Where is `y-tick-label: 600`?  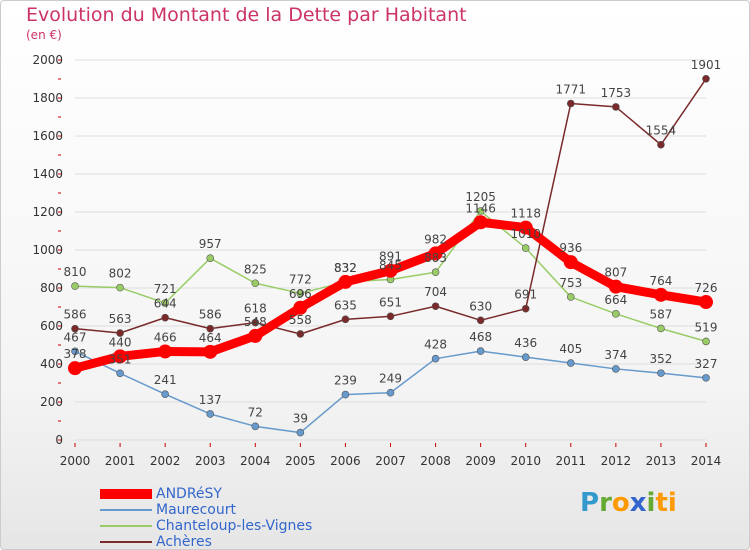
y-tick-label: 600 is located at coordinates (51, 326).